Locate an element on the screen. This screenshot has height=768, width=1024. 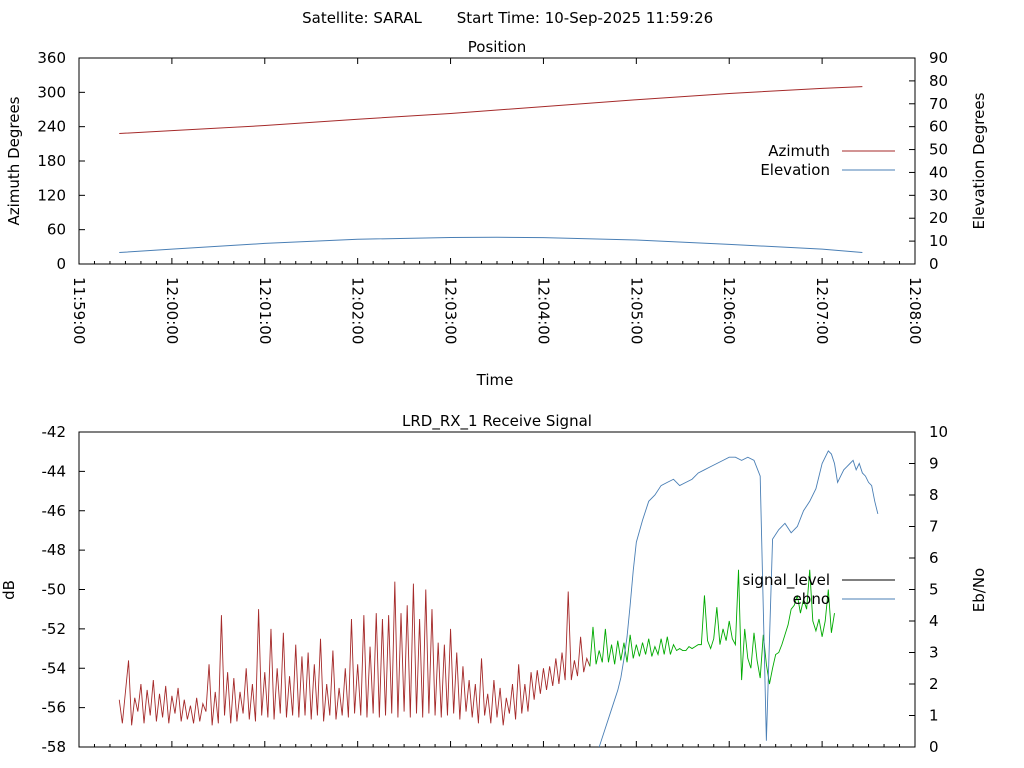
position-y-tick-label: 180 is located at coordinates (51, 161).